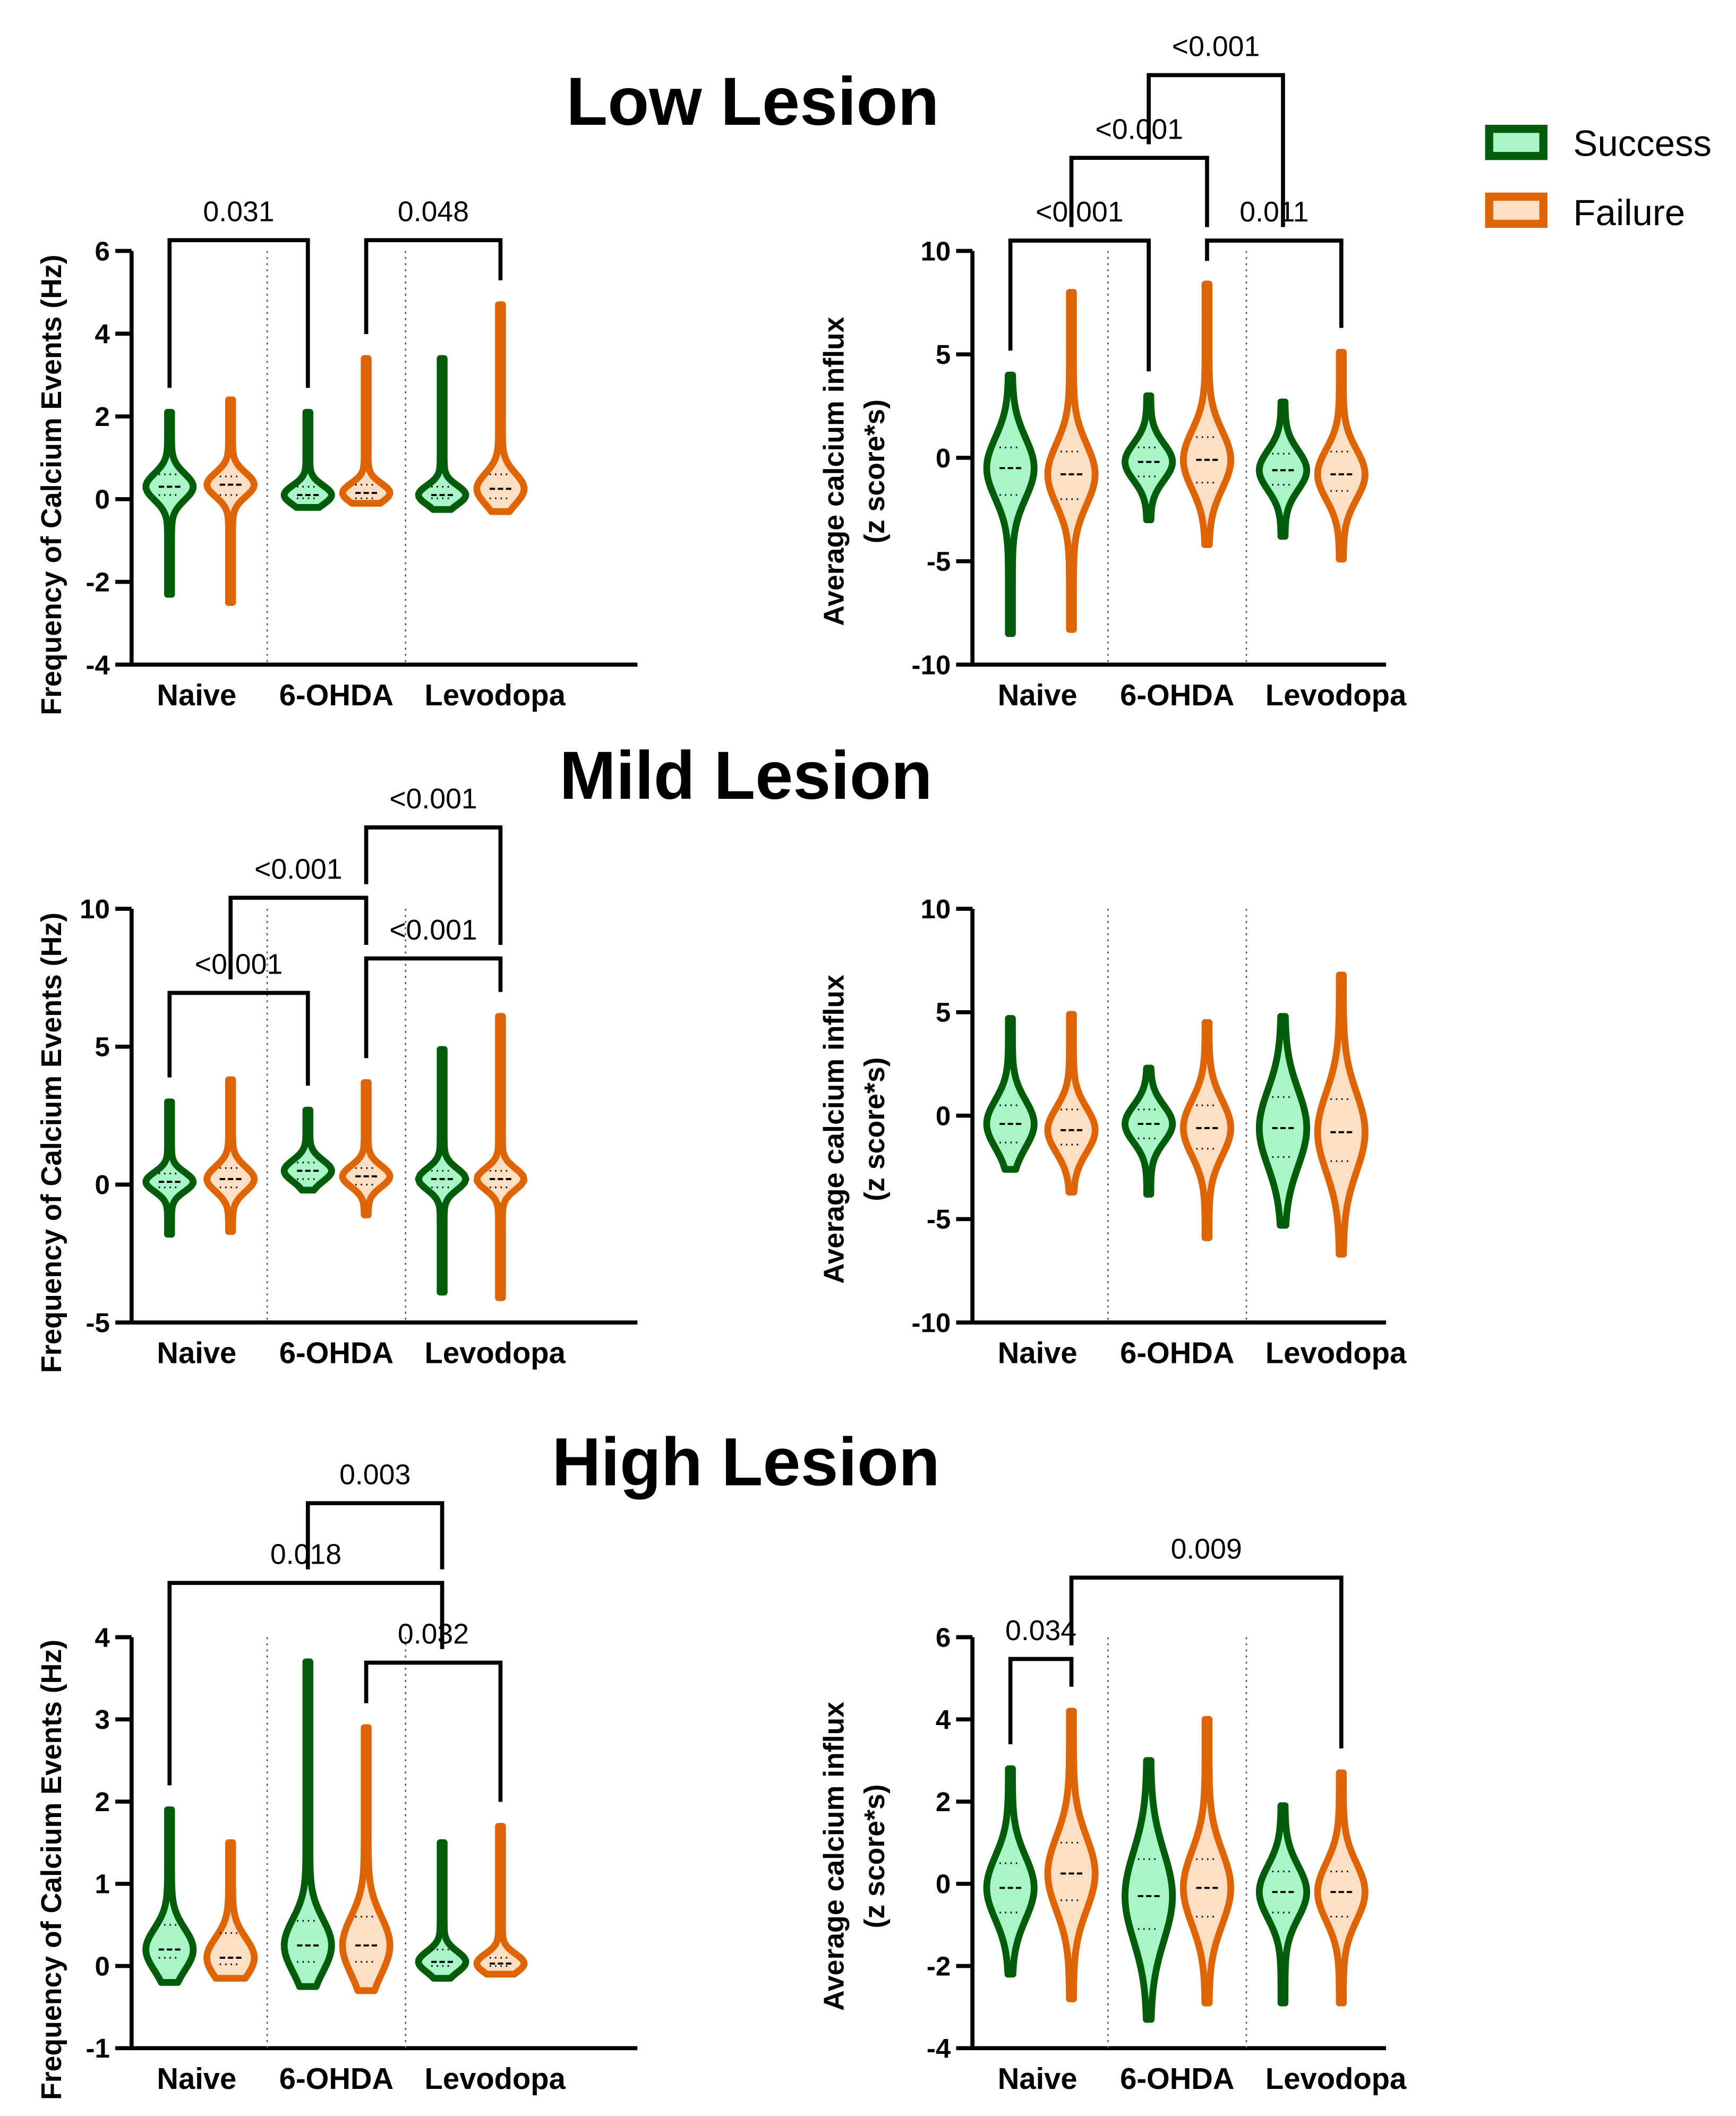 The height and width of the screenshot is (2116, 1736). I want to click on legend-swatch-success, so click(1516, 142).